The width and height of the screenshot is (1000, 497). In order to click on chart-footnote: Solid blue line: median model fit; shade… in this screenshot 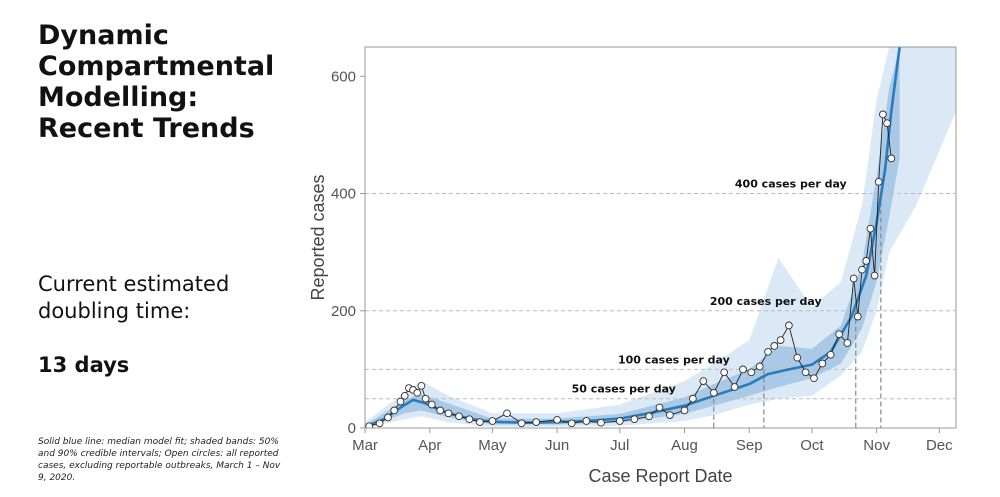, I will do `click(159, 460)`.